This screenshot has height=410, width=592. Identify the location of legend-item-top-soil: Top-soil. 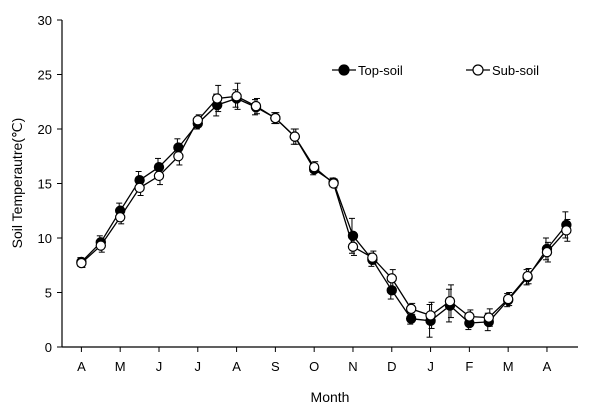
(367, 70).